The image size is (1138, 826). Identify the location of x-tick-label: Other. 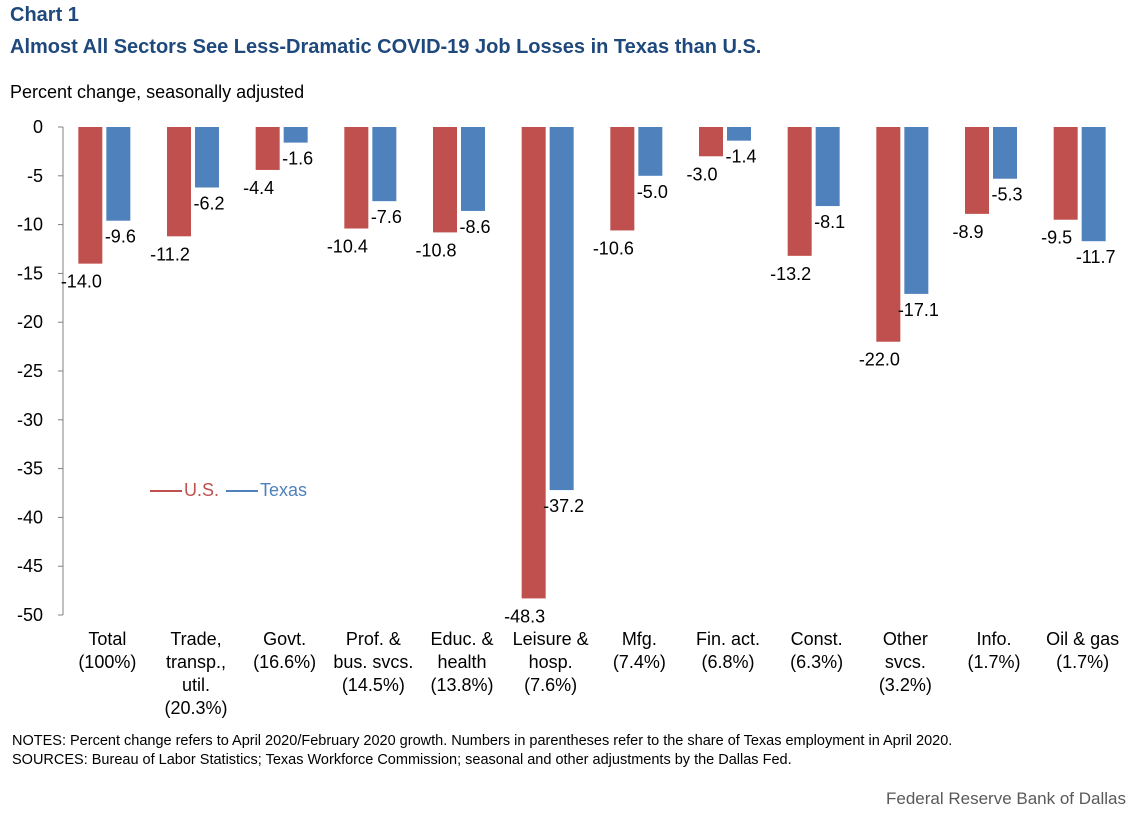
(905, 639).